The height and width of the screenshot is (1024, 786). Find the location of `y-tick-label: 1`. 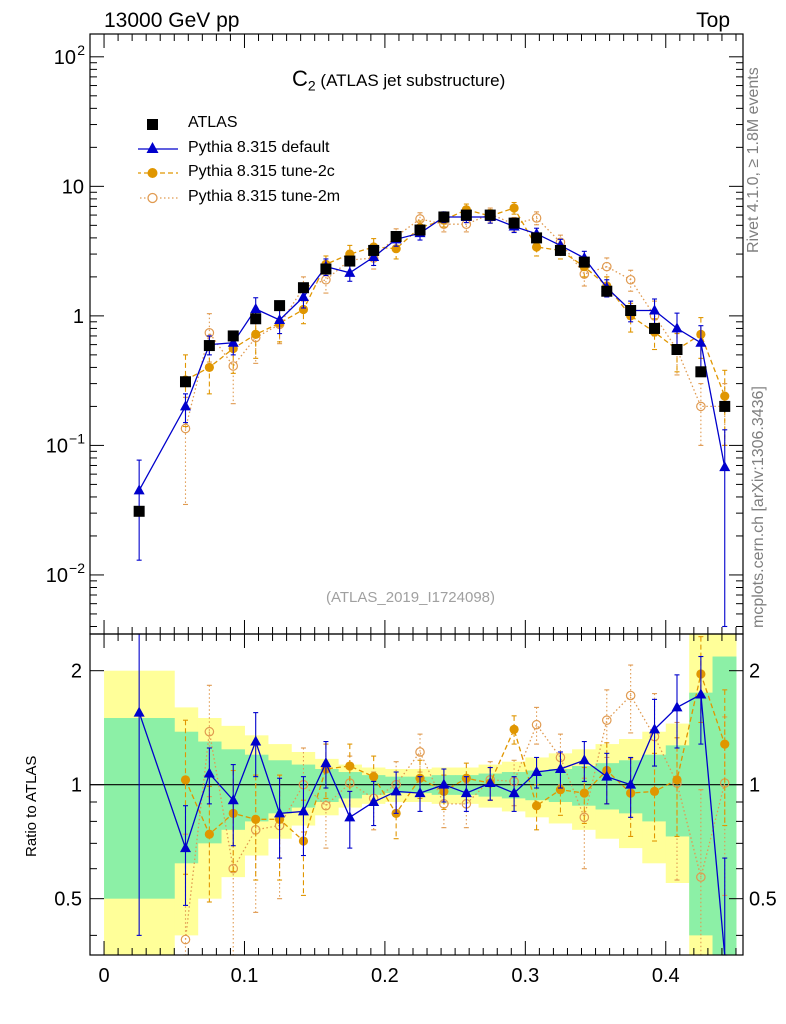

y-tick-label: 1 is located at coordinates (78, 317).